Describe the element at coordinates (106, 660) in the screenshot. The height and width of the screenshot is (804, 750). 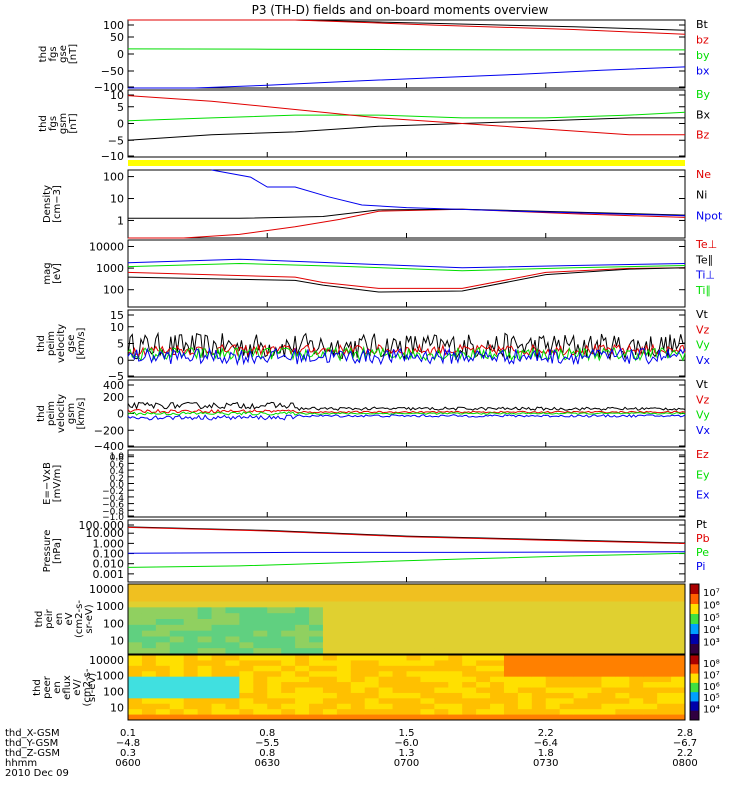
I see `y-tick-label: 10000` at that location.